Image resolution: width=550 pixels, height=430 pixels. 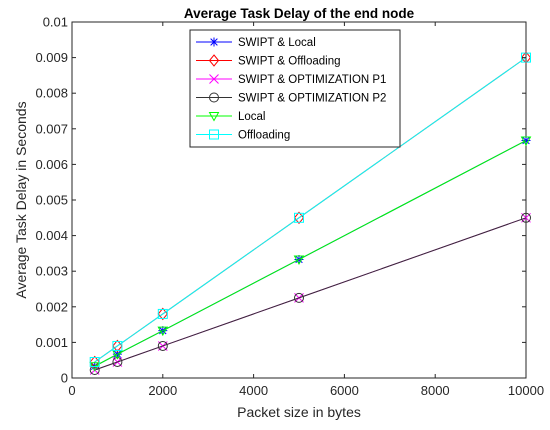 I want to click on y-axis-label: Average Task Delay in Seconds, so click(x=21, y=199).